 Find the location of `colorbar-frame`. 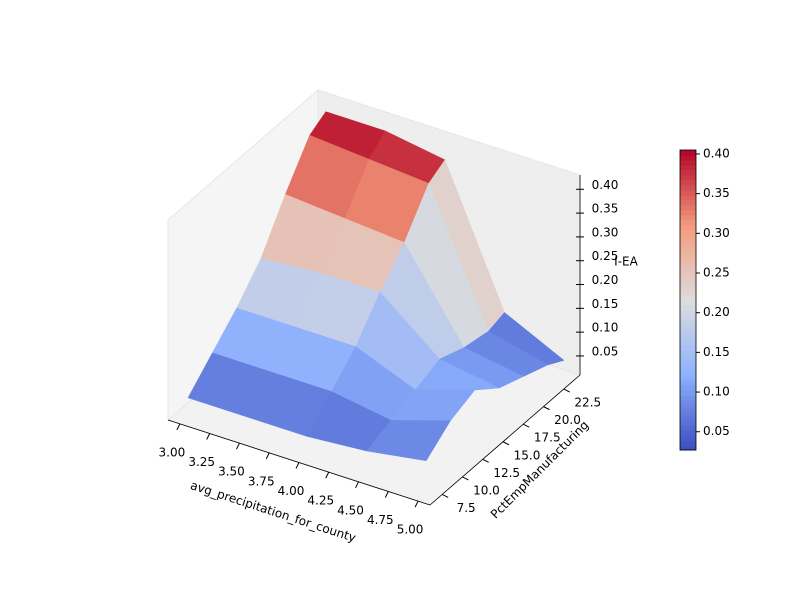

colorbar-frame is located at coordinates (688, 300).